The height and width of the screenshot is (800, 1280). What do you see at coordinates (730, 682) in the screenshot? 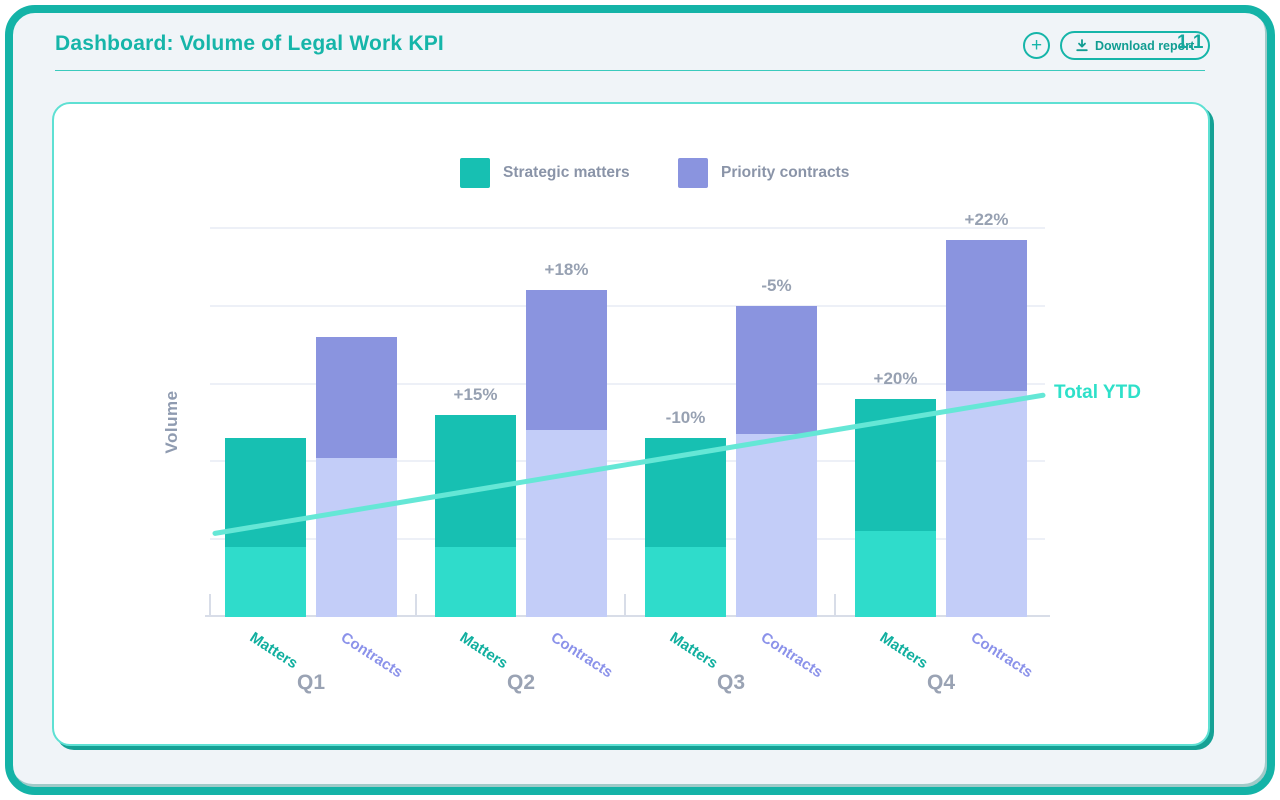
I see `quarter-label-q3: Q3` at bounding box center [730, 682].